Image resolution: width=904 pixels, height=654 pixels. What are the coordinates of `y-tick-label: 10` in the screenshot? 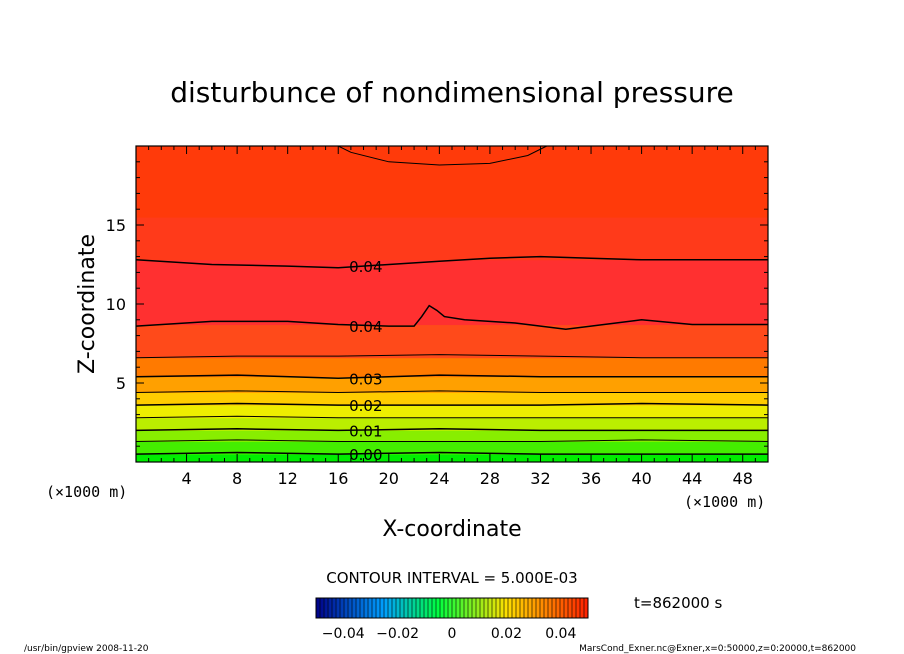 It's located at (116, 304).